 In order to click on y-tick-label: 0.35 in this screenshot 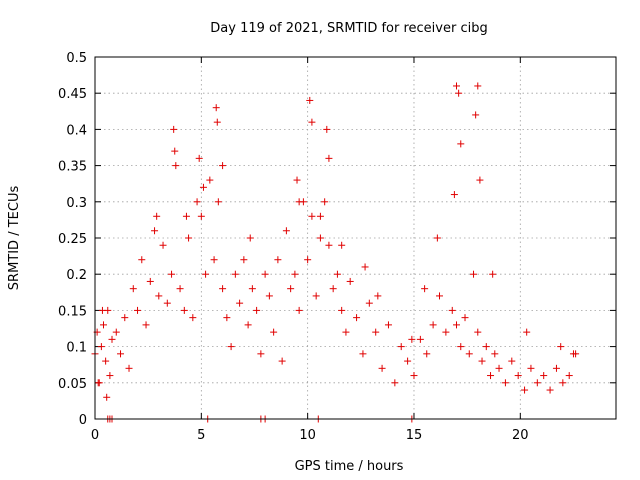, I will do `click(72, 167)`.